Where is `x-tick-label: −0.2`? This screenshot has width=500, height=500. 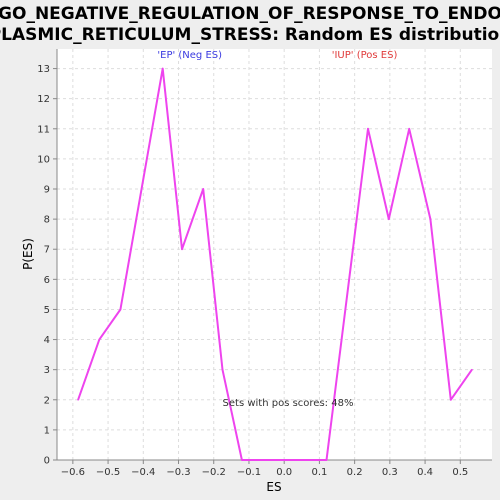
x-tick-label: −0.2 is located at coordinates (214, 472).